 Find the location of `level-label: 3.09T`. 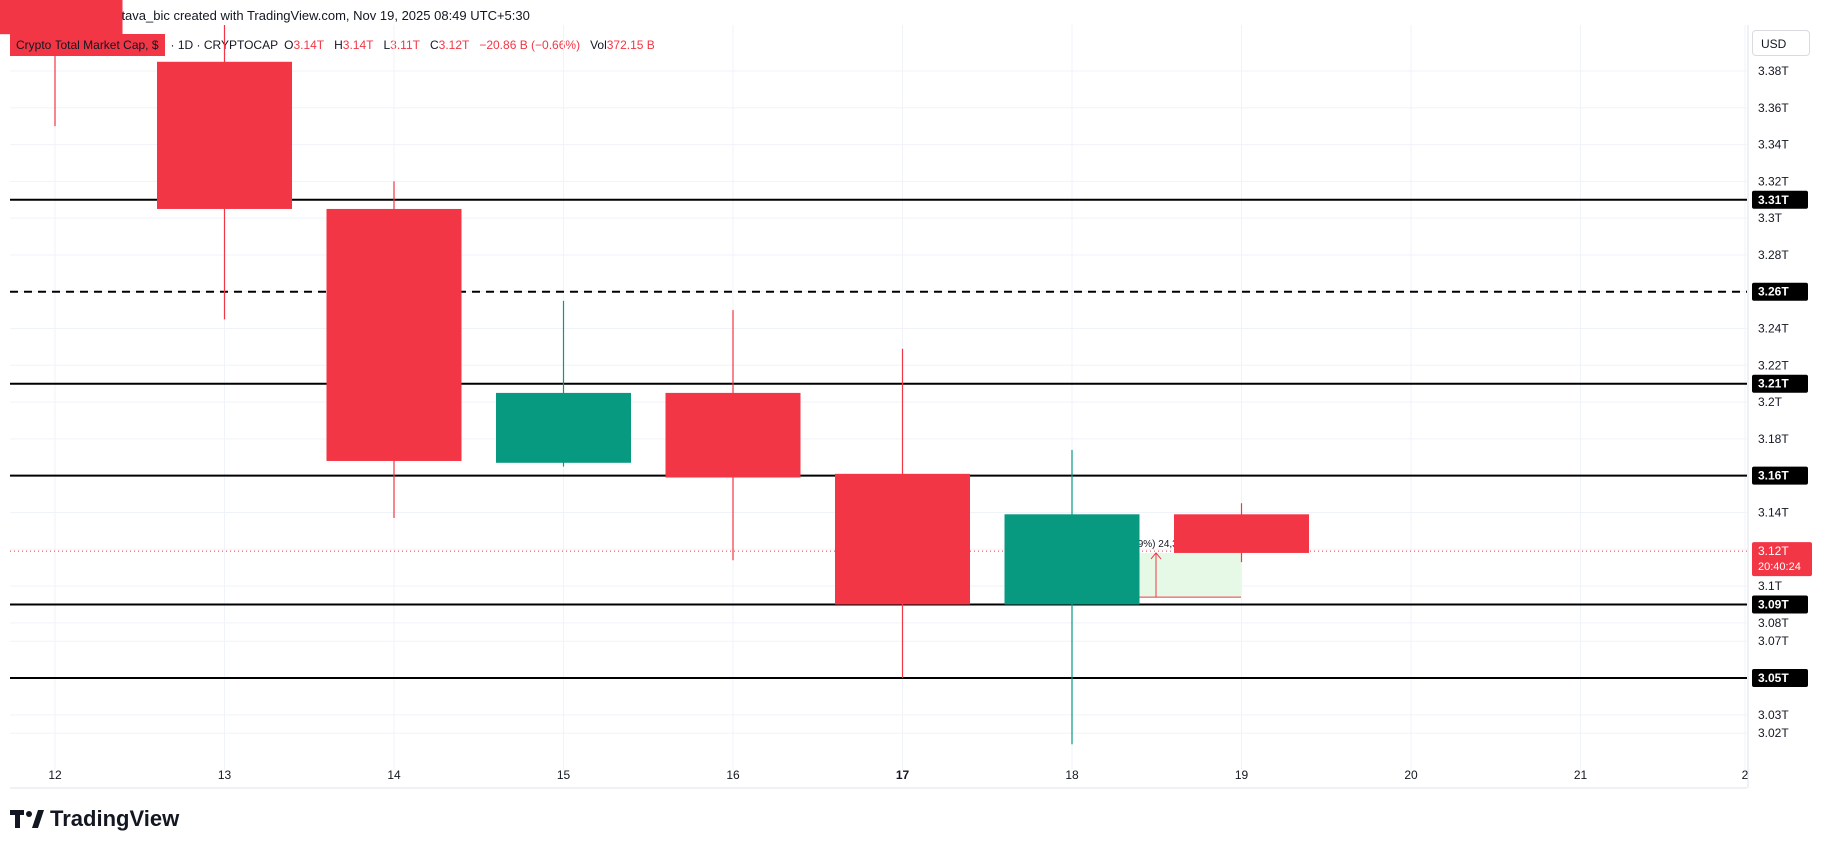

level-label: 3.09T is located at coordinates (1773, 604).